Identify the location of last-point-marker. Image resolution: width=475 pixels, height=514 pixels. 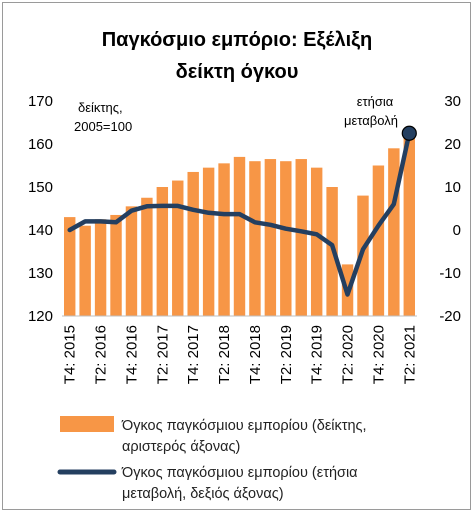
(409, 133).